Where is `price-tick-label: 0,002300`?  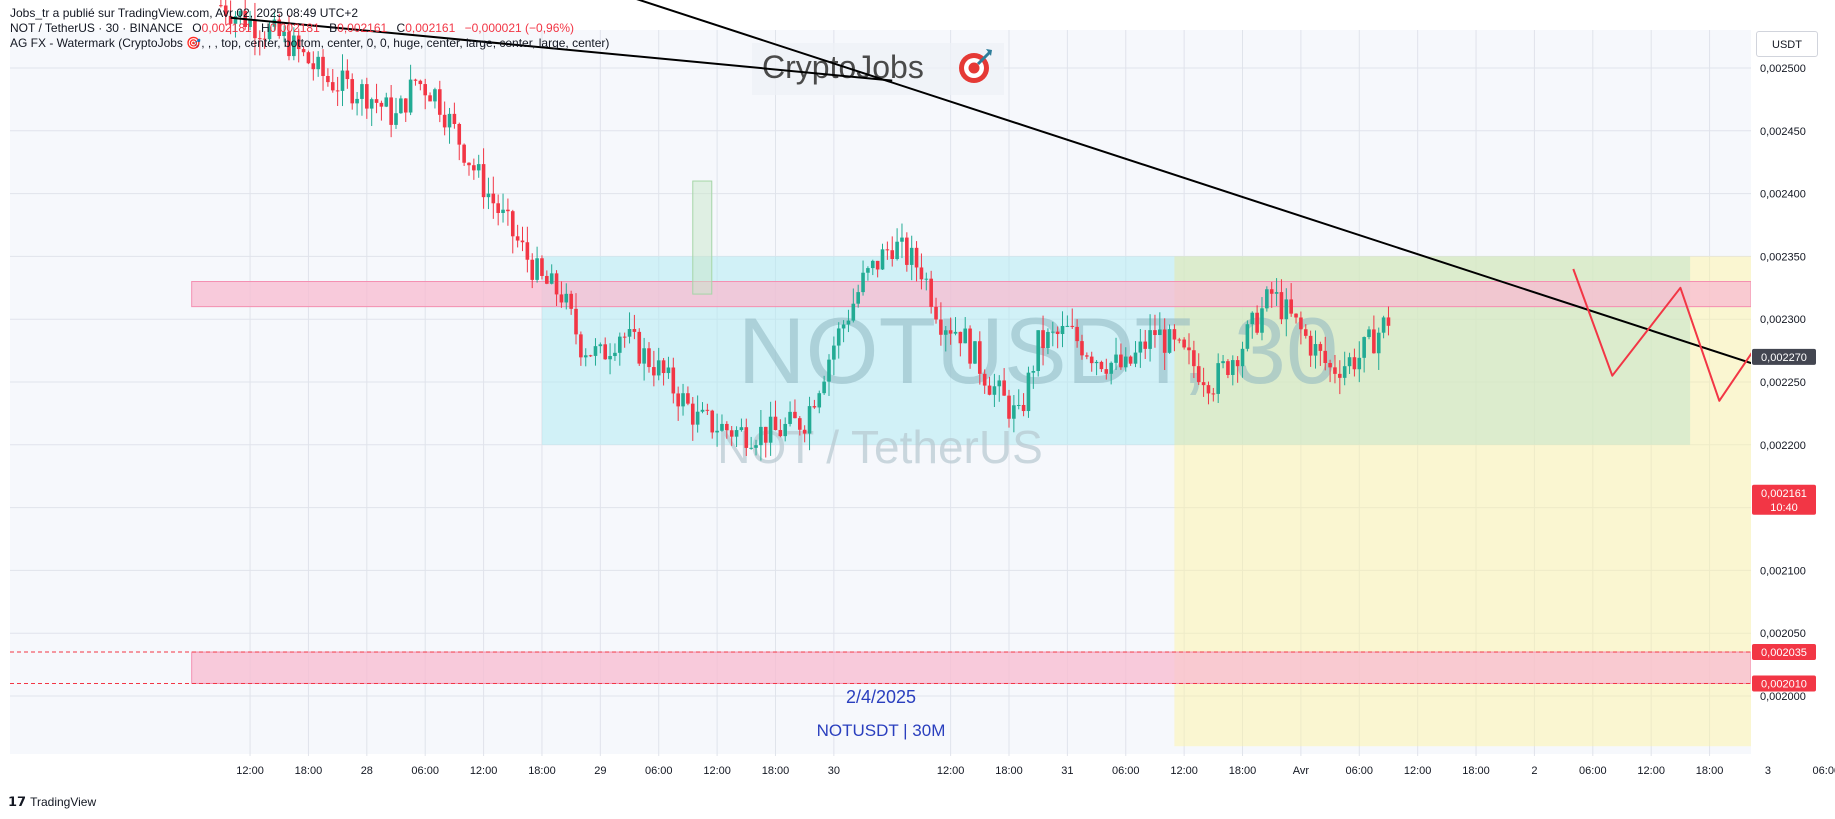
price-tick-label: 0,002300 is located at coordinates (1783, 320).